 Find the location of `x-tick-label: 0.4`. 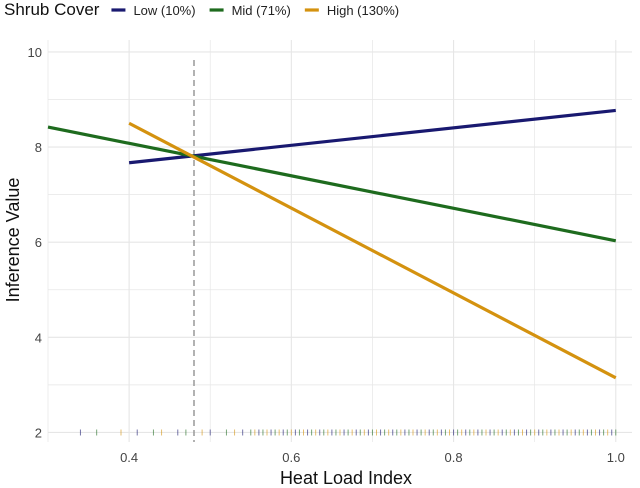

x-tick-label: 0.4 is located at coordinates (129, 457).